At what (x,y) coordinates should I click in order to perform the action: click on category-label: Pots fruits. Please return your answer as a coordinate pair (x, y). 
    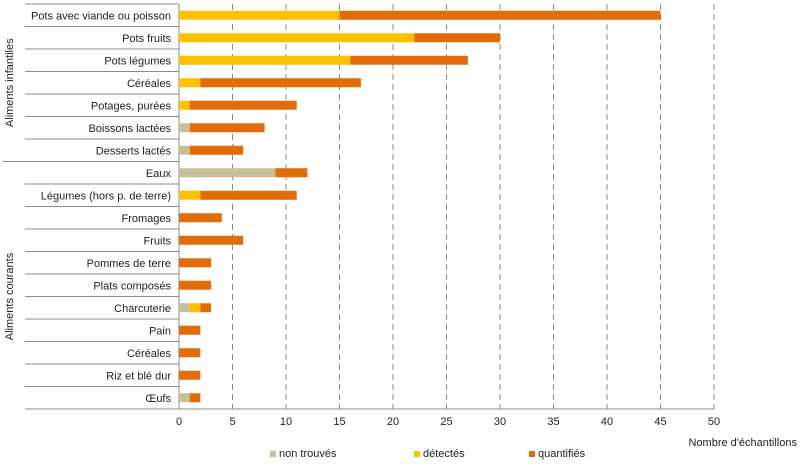
    Looking at the image, I should click on (146, 39).